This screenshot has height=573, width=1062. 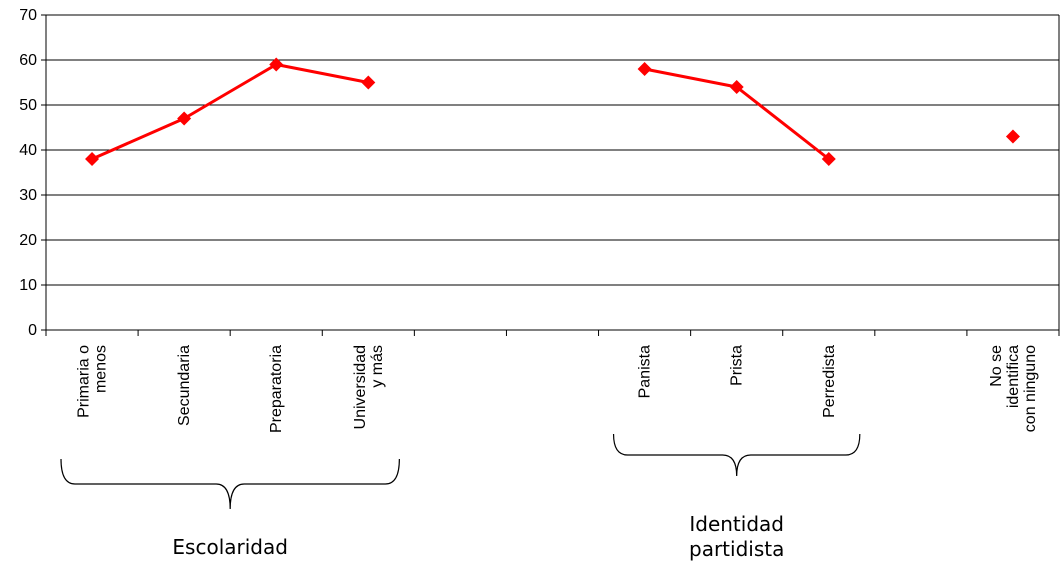 I want to click on x-category-label: Universidad, so click(x=360, y=387).